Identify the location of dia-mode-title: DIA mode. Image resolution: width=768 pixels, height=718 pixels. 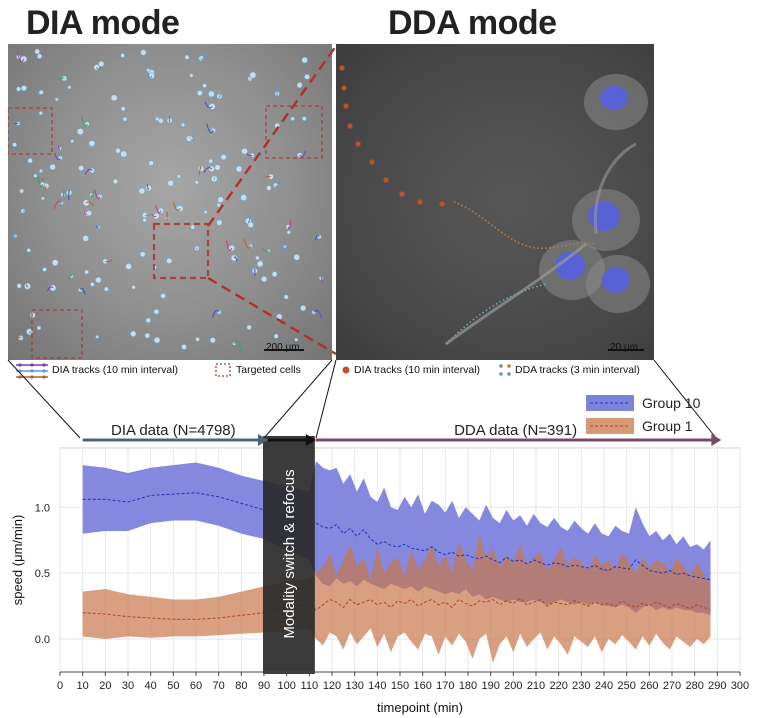
(103, 23).